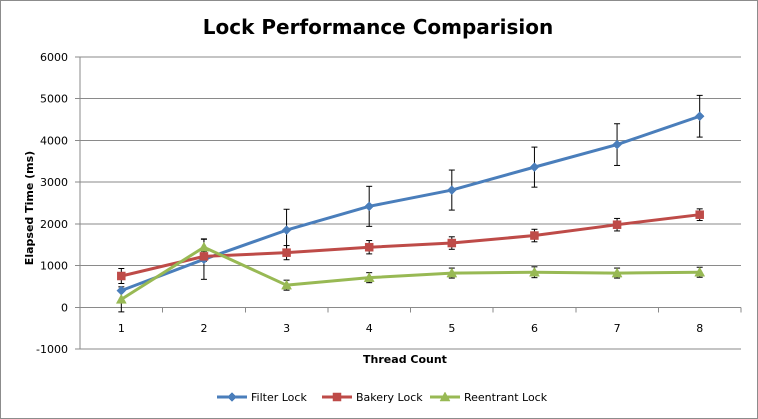 The width and height of the screenshot is (758, 419). What do you see at coordinates (389, 397) in the screenshot?
I see `legend-label: Bakery Lock` at bounding box center [389, 397].